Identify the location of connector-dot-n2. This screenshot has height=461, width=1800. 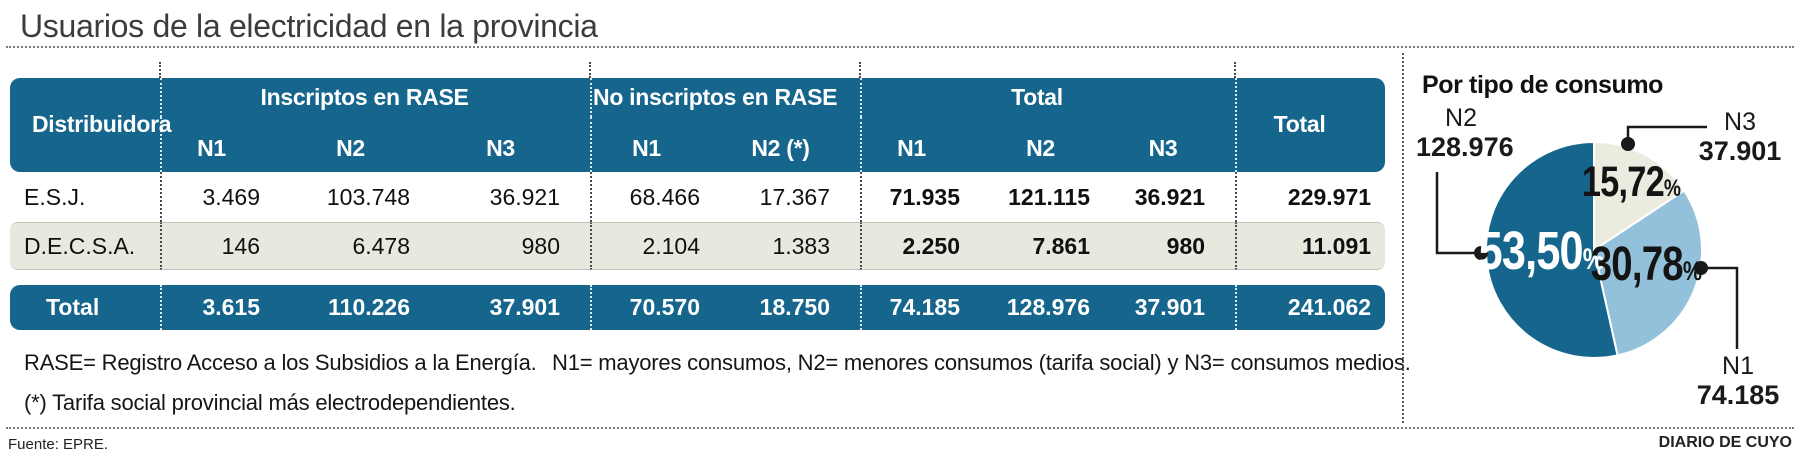
(1481, 253).